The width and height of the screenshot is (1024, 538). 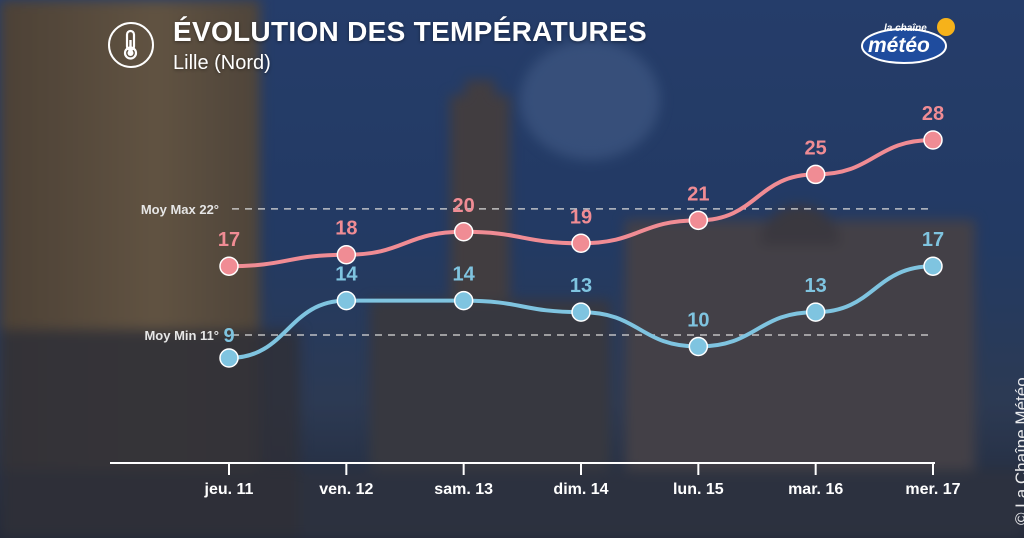 I want to click on logo-text-top: la chaîne, so click(x=905, y=28).